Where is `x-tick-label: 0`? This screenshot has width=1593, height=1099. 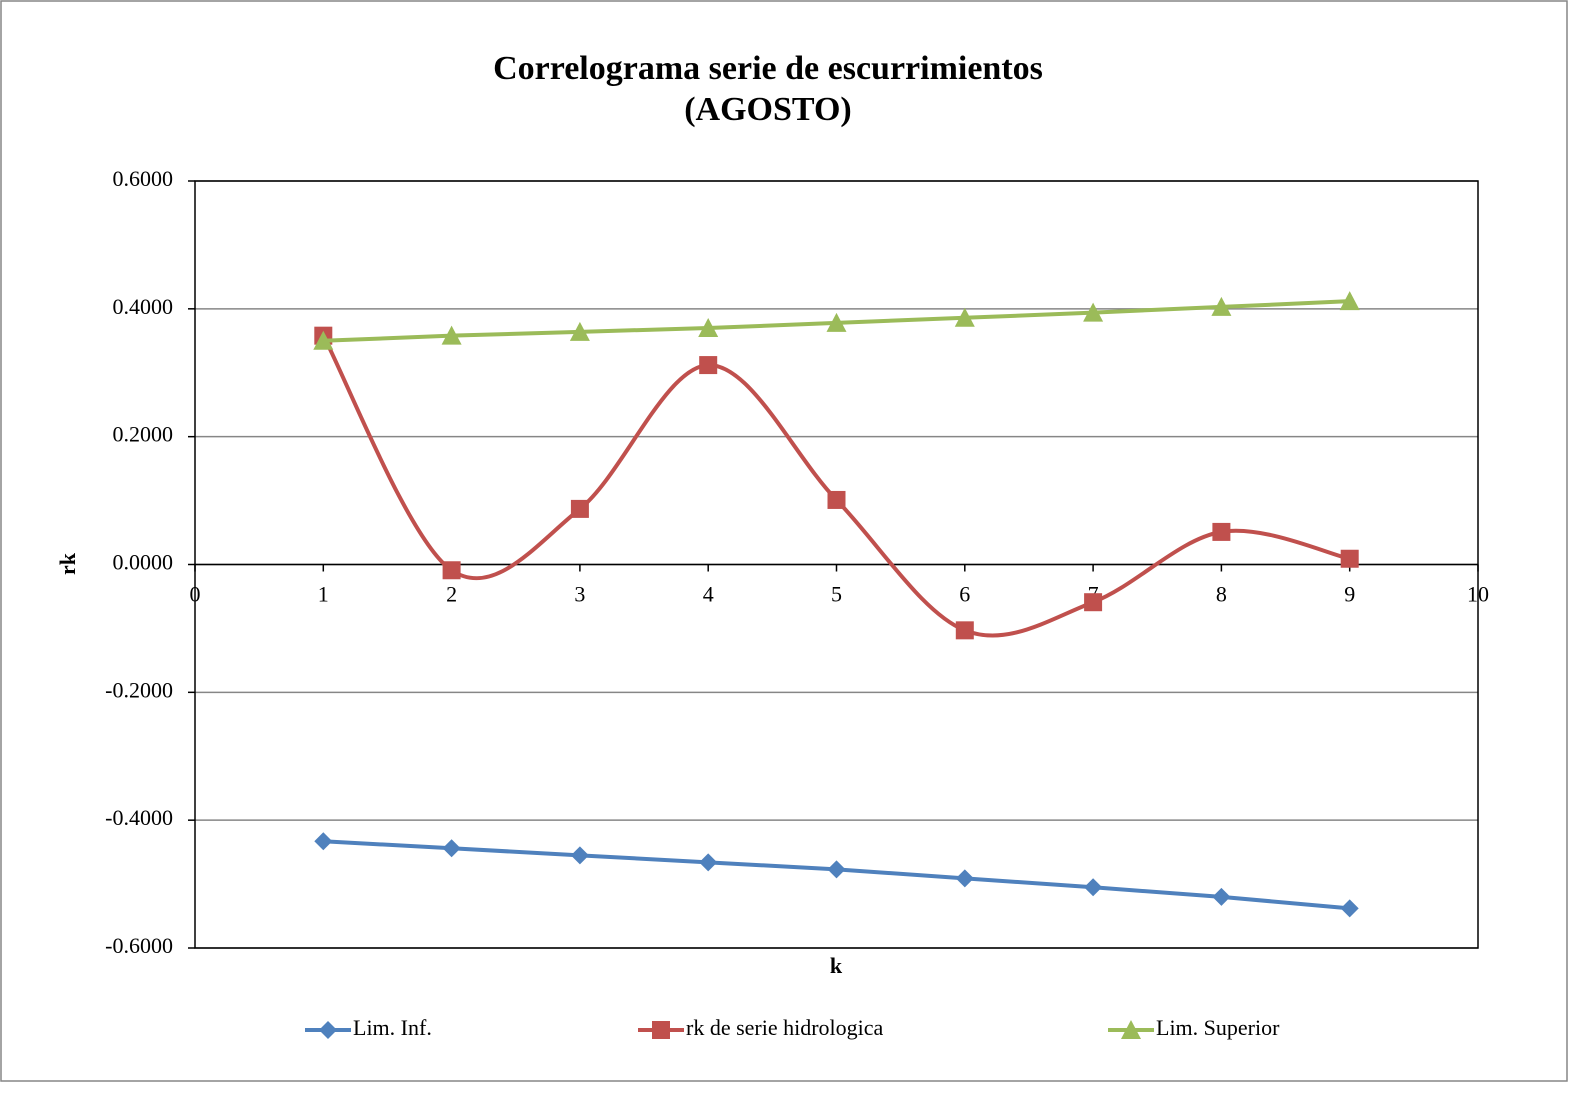
x-tick-label: 0 is located at coordinates (195, 594).